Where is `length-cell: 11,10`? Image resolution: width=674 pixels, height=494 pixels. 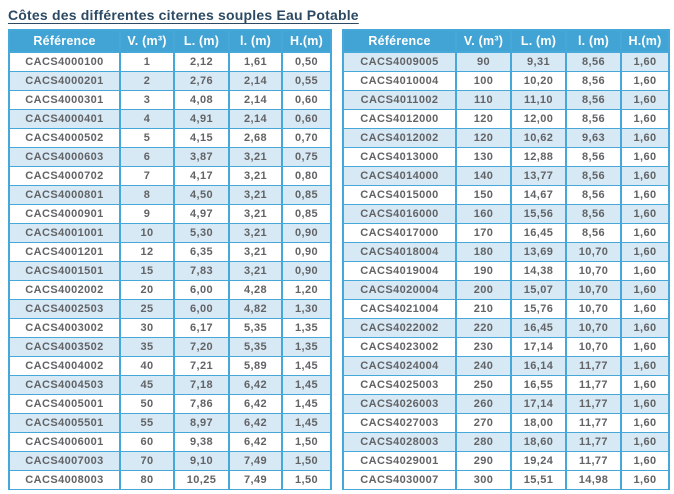
length-cell: 11,10 is located at coordinates (538, 99).